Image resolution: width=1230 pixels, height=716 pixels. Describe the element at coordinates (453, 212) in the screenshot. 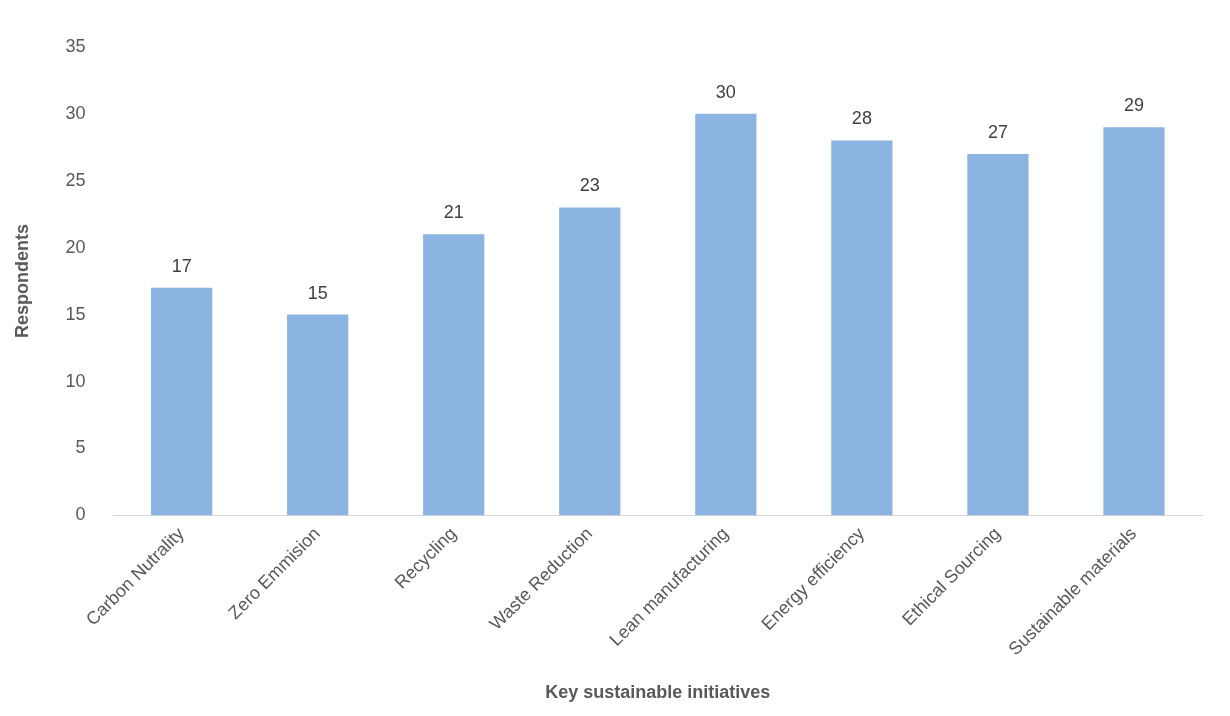

I see `data-label: 21` at that location.